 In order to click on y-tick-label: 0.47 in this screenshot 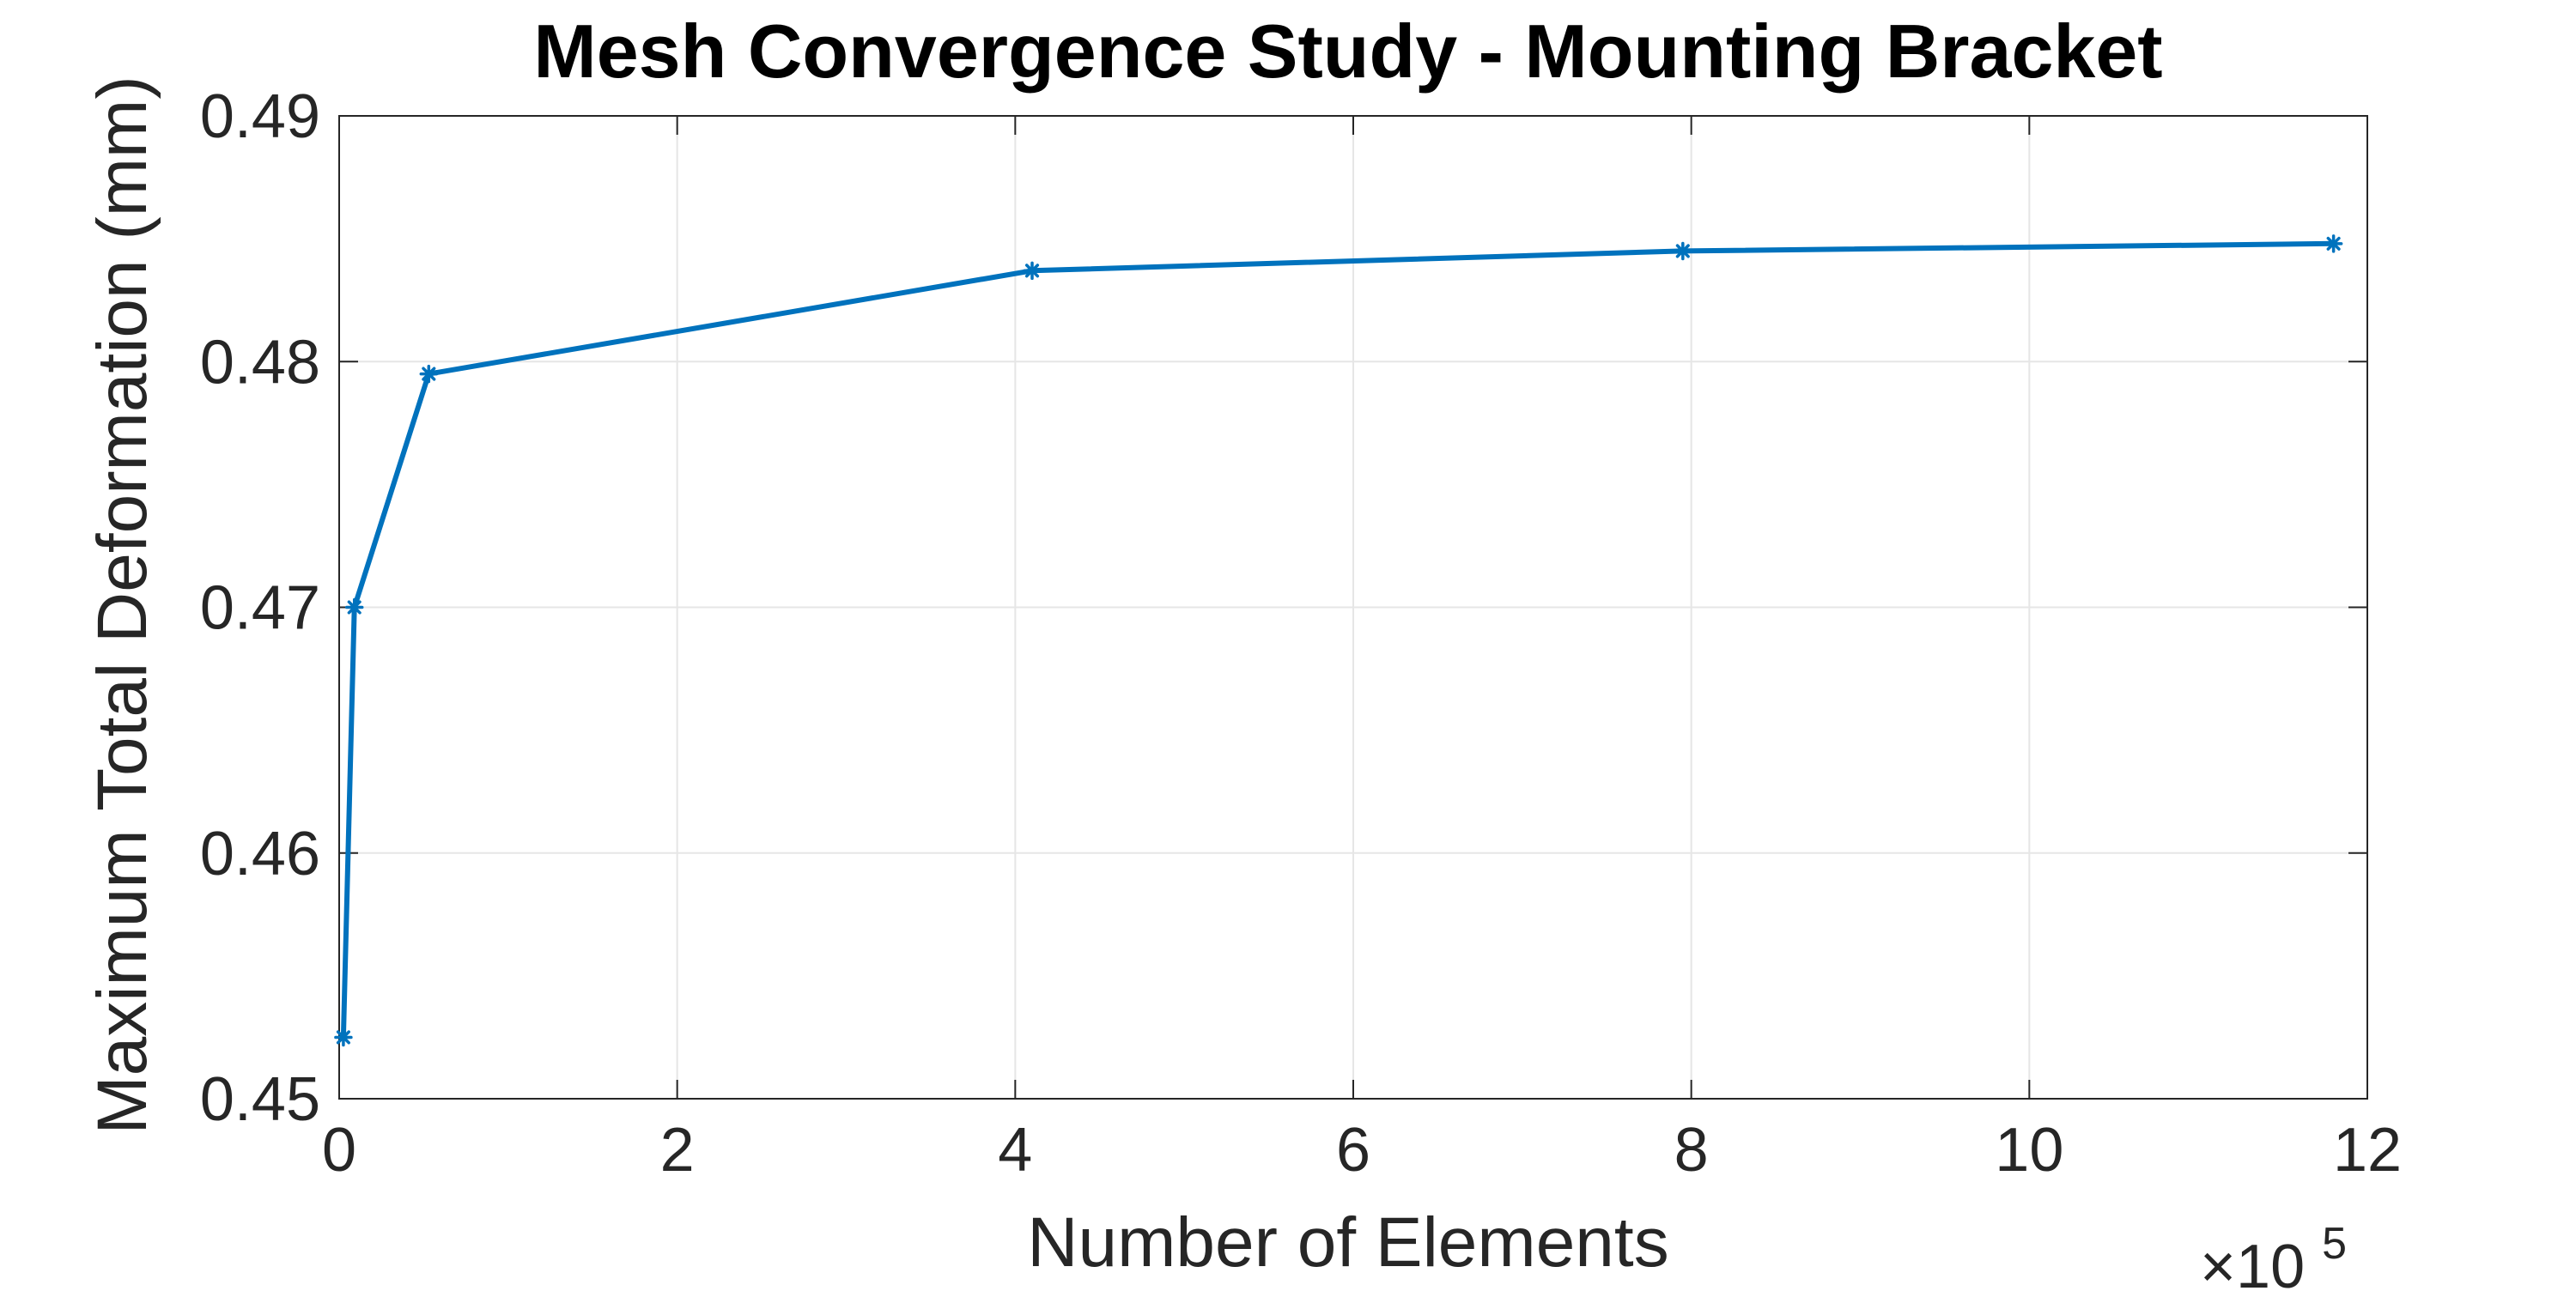, I will do `click(260, 609)`.